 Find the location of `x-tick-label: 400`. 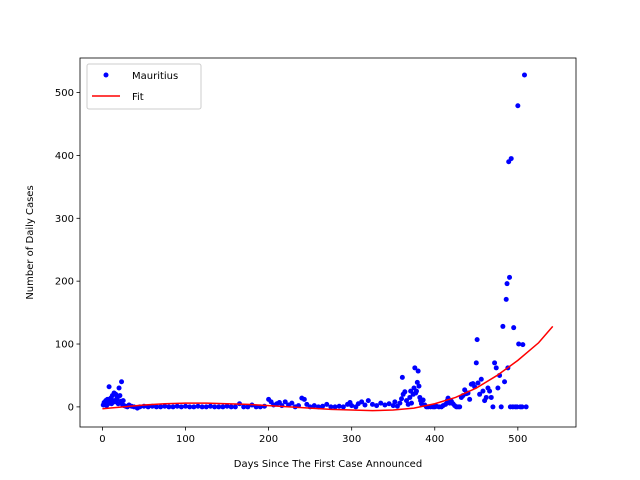

x-tick-label: 400 is located at coordinates (434, 439).